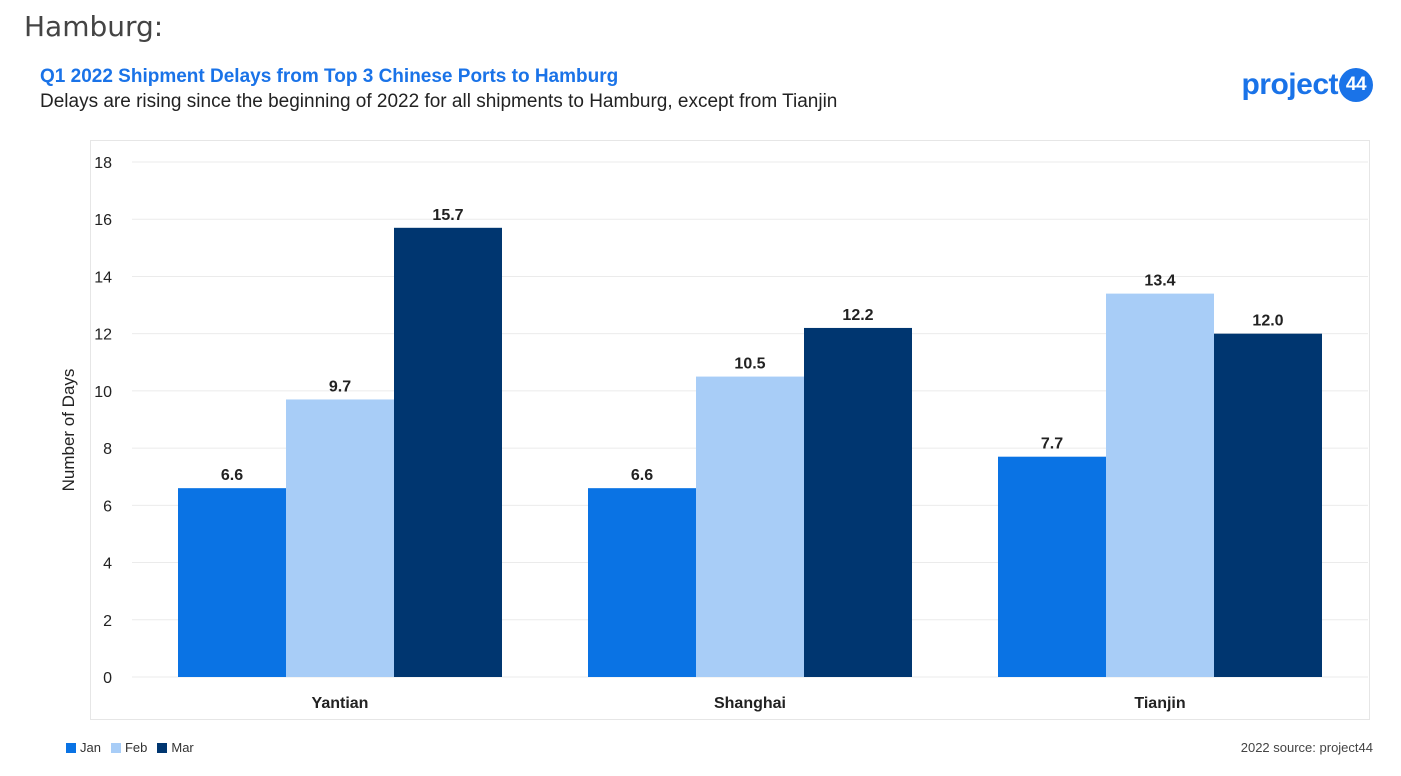 The height and width of the screenshot is (776, 1401). I want to click on y-tick-label: 0, so click(107, 678).